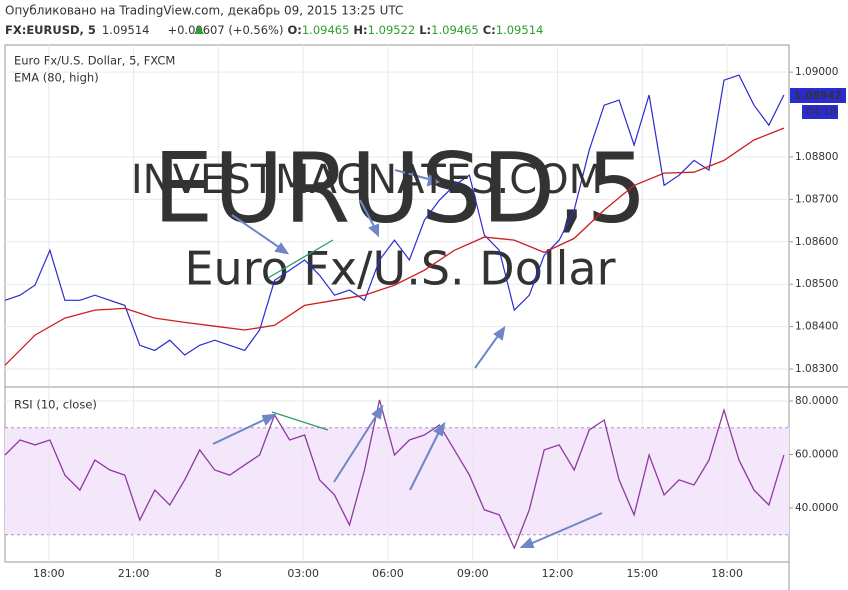 The image size is (848, 590). Describe the element at coordinates (56, 78) in the screenshot. I see `legend-entry: EMA (80, high)` at that location.